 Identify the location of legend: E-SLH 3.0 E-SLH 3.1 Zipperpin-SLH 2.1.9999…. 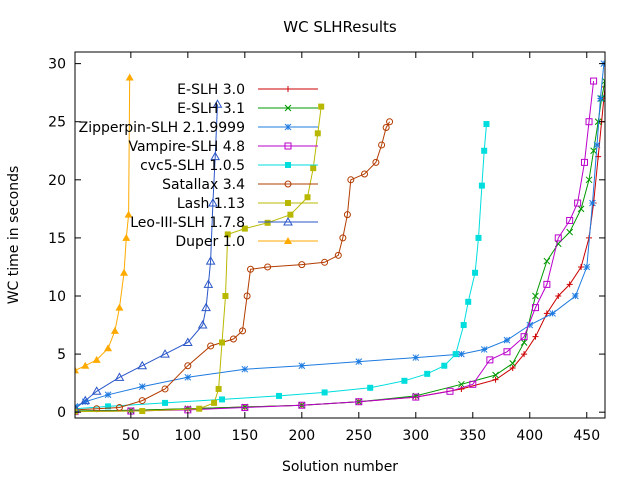
(198, 166).